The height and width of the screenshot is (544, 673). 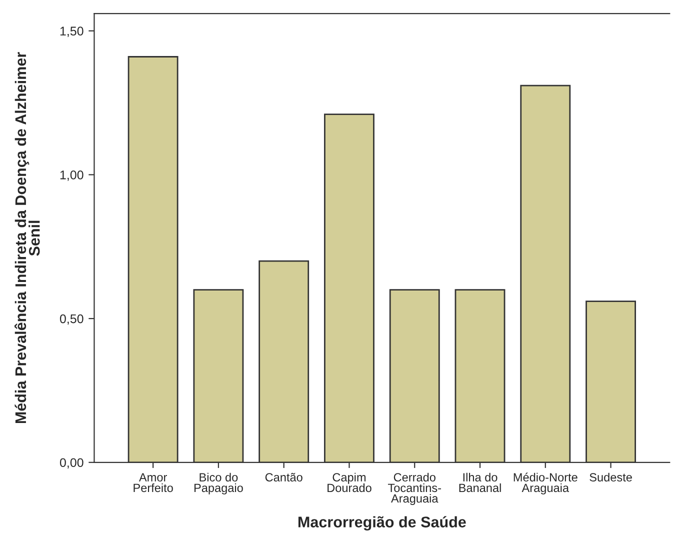 What do you see at coordinates (218, 483) in the screenshot?
I see `x-tick-label: Bico do Papagaio` at bounding box center [218, 483].